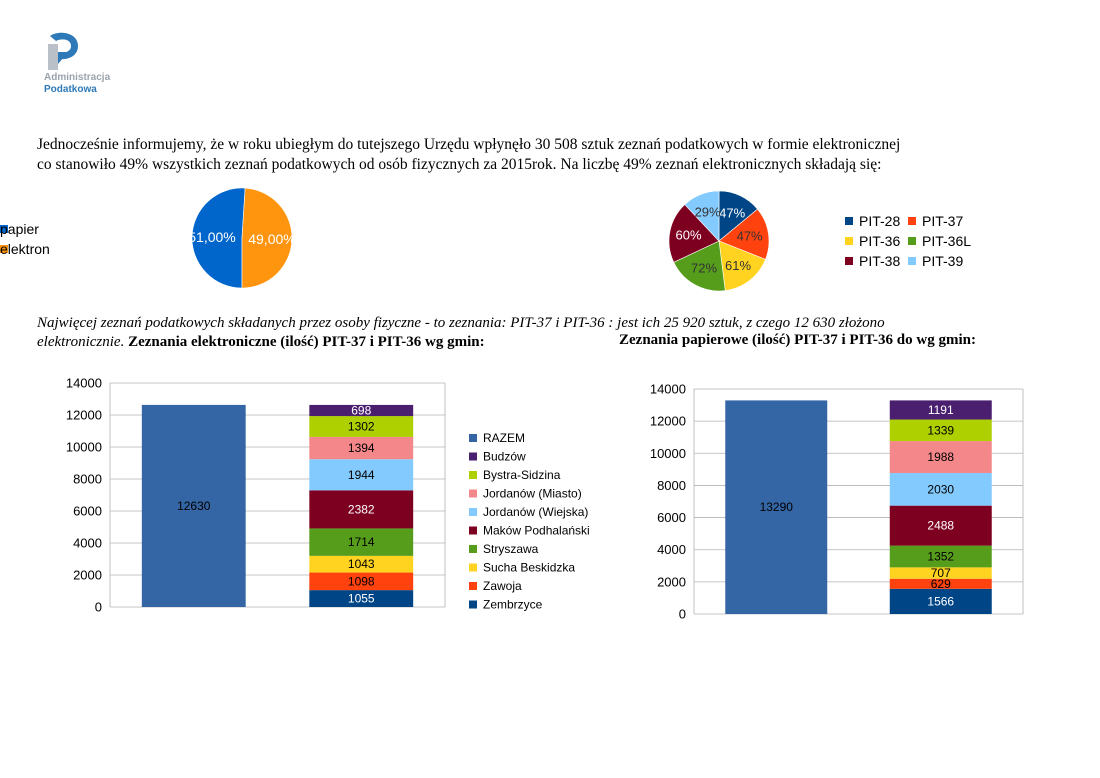 The height and width of the screenshot is (778, 1100). What do you see at coordinates (941, 573) in the screenshot?
I see `bar-segment-label-paper-2: 707` at bounding box center [941, 573].